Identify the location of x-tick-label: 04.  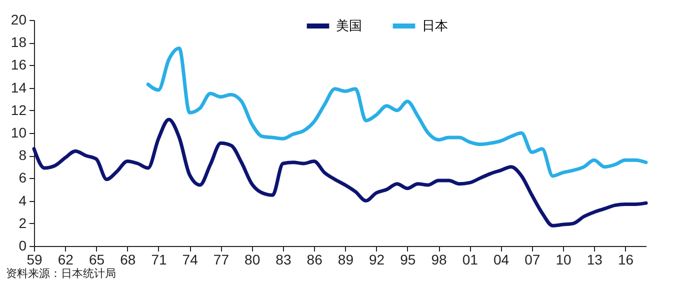
(501, 260).